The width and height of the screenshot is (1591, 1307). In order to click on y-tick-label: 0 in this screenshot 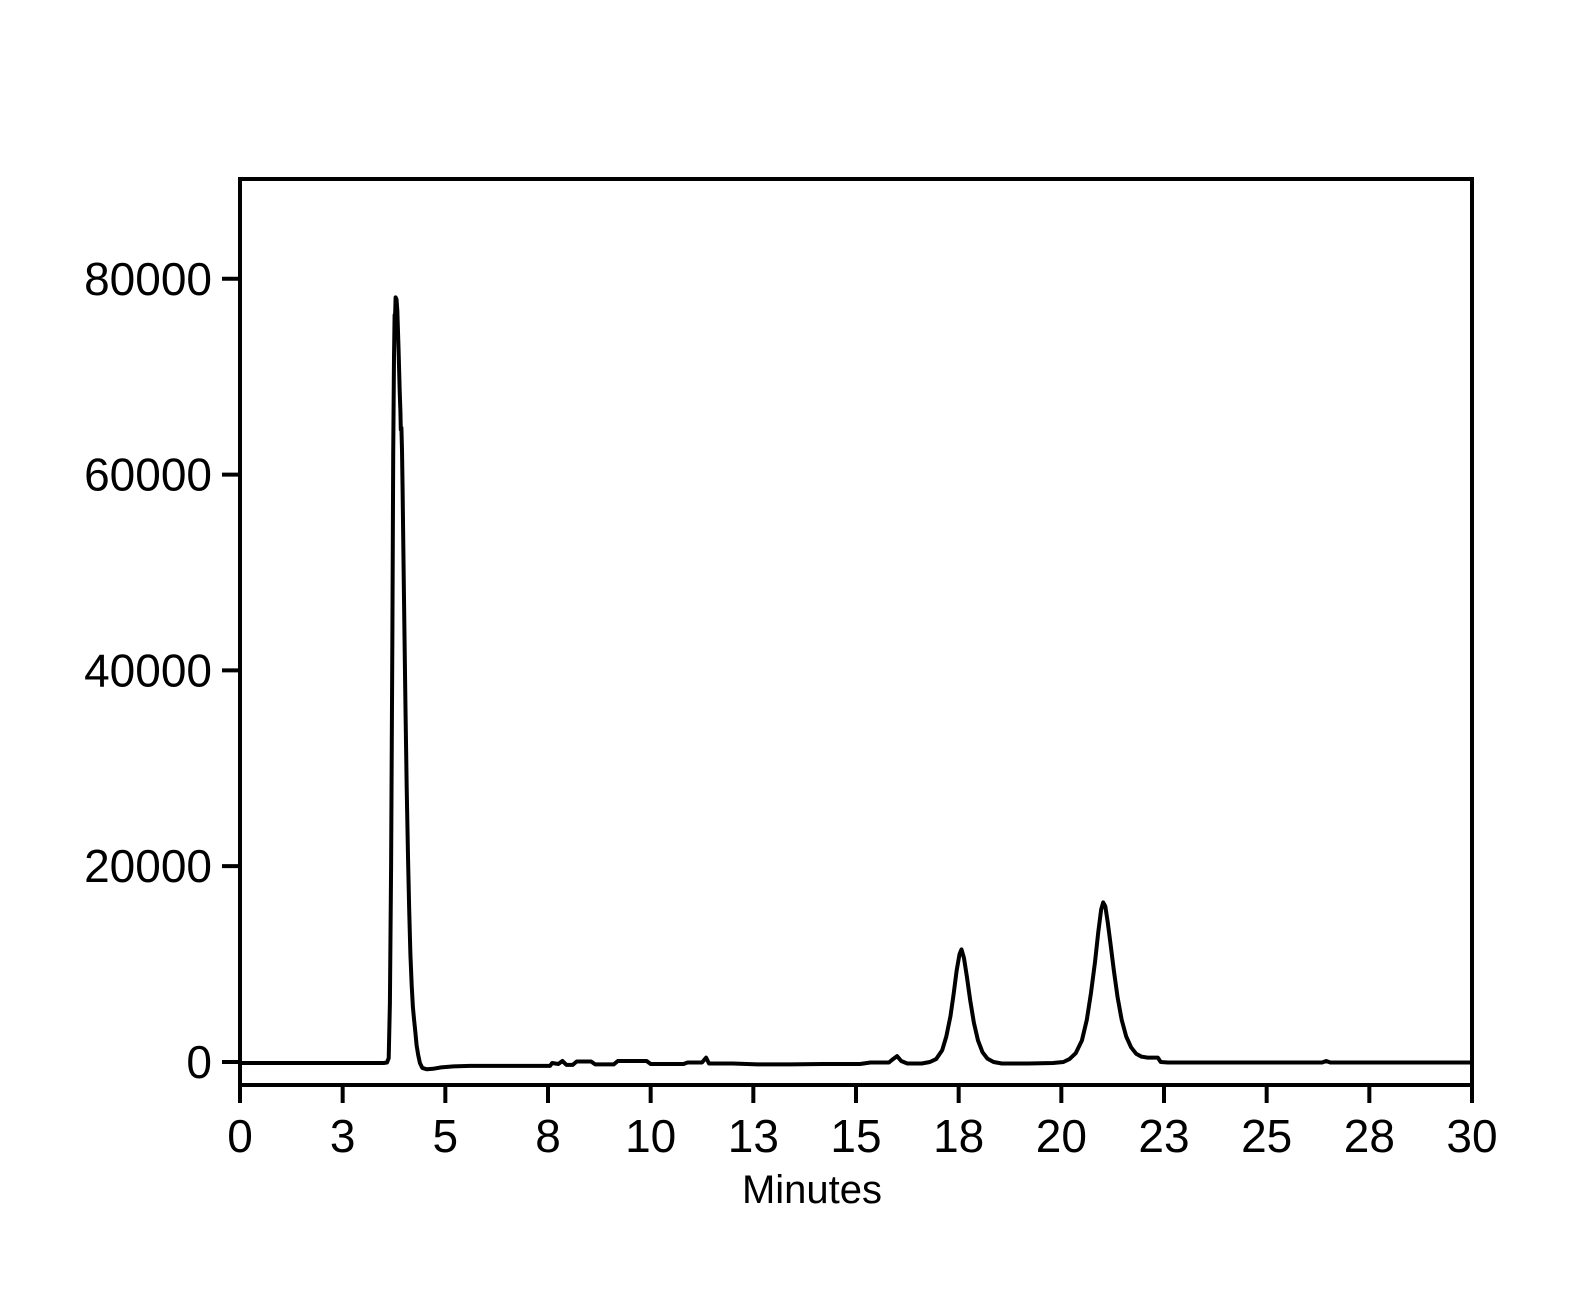, I will do `click(199, 1062)`.